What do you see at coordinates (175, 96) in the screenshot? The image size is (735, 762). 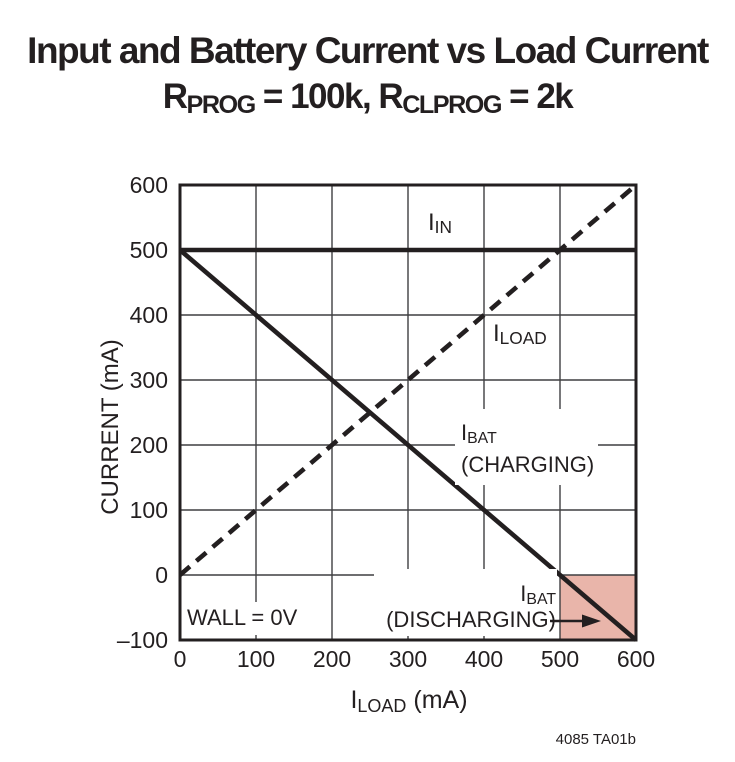 I see `text-segment: R` at bounding box center [175, 96].